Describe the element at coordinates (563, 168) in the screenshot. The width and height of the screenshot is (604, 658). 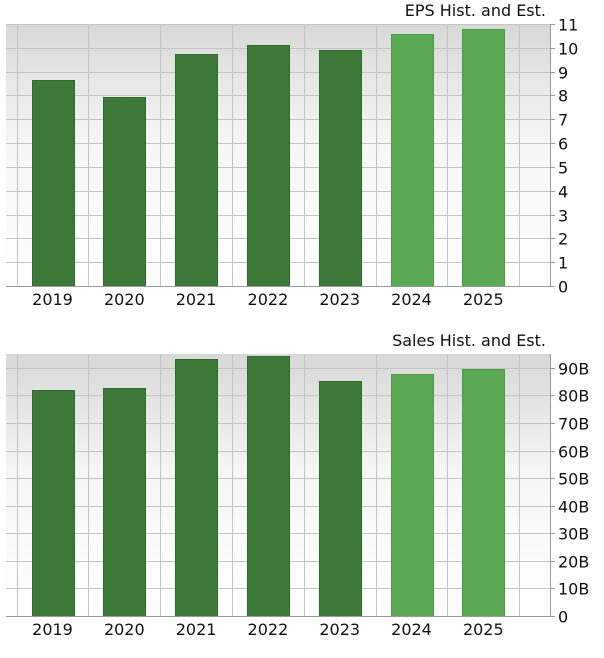
I see `y-tick-label: 5` at that location.